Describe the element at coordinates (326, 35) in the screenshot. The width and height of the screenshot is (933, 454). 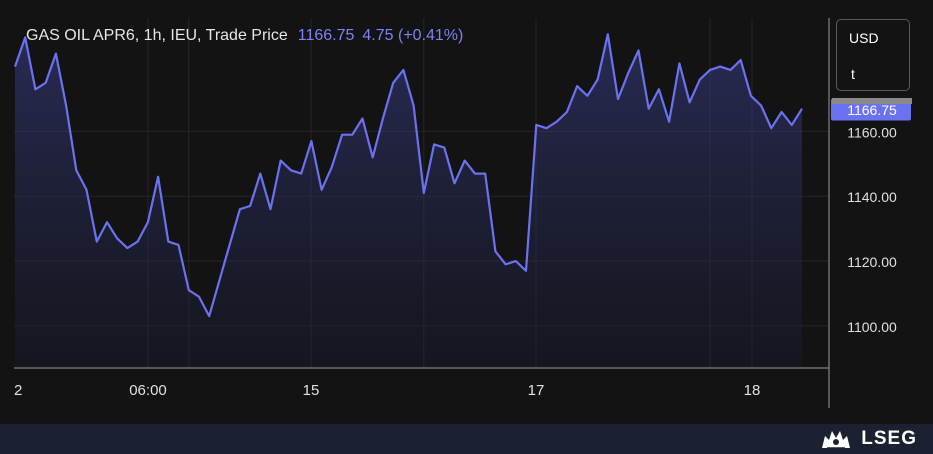
I see `last-price: 1166.75` at that location.